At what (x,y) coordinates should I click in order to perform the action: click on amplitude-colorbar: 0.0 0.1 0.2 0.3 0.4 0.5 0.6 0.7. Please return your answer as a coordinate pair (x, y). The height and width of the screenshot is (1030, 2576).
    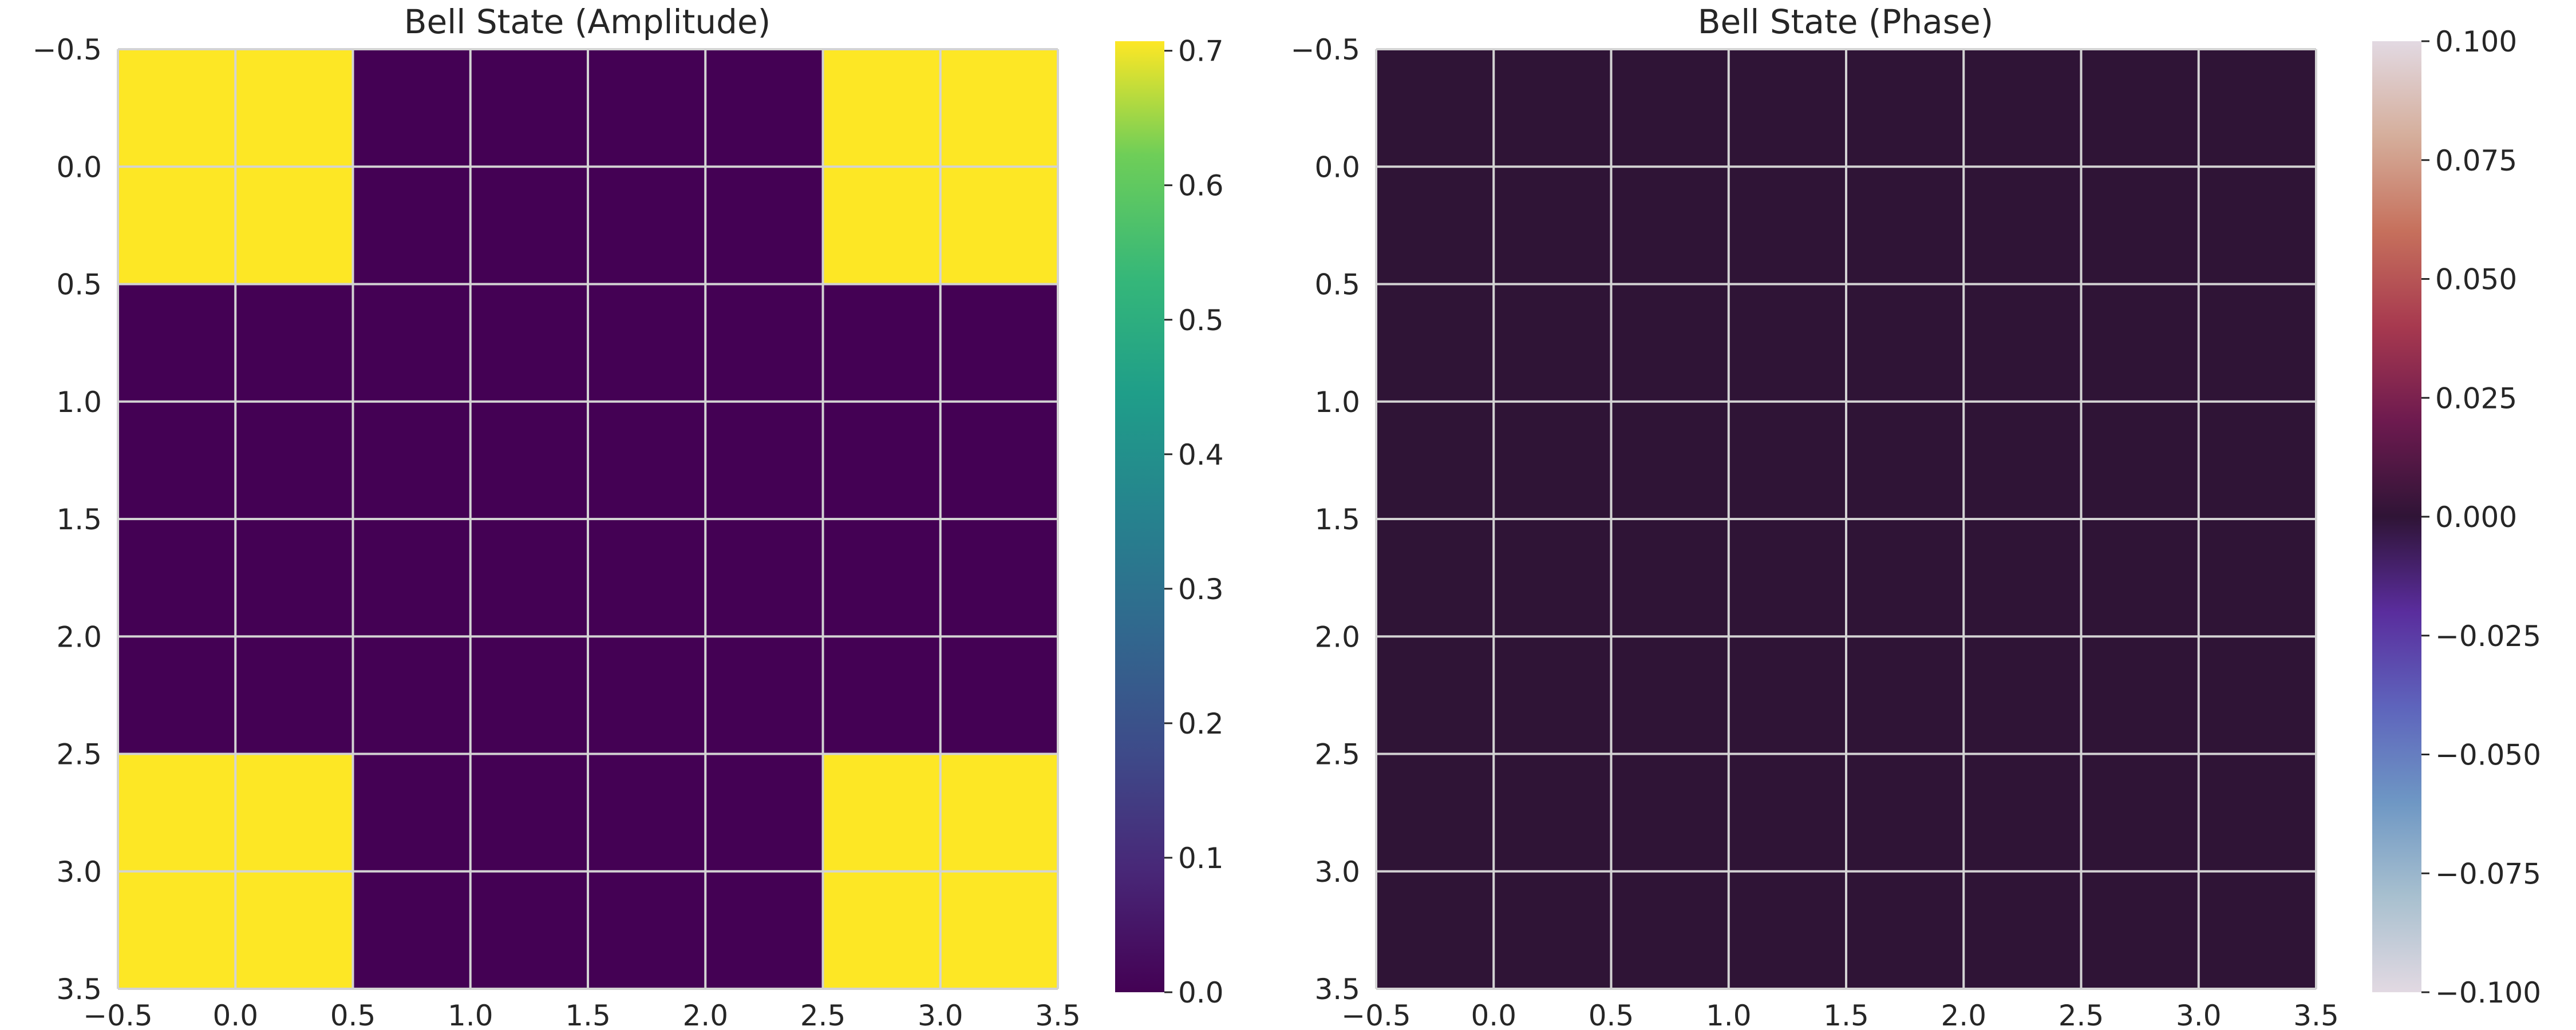
    Looking at the image, I should click on (1169, 522).